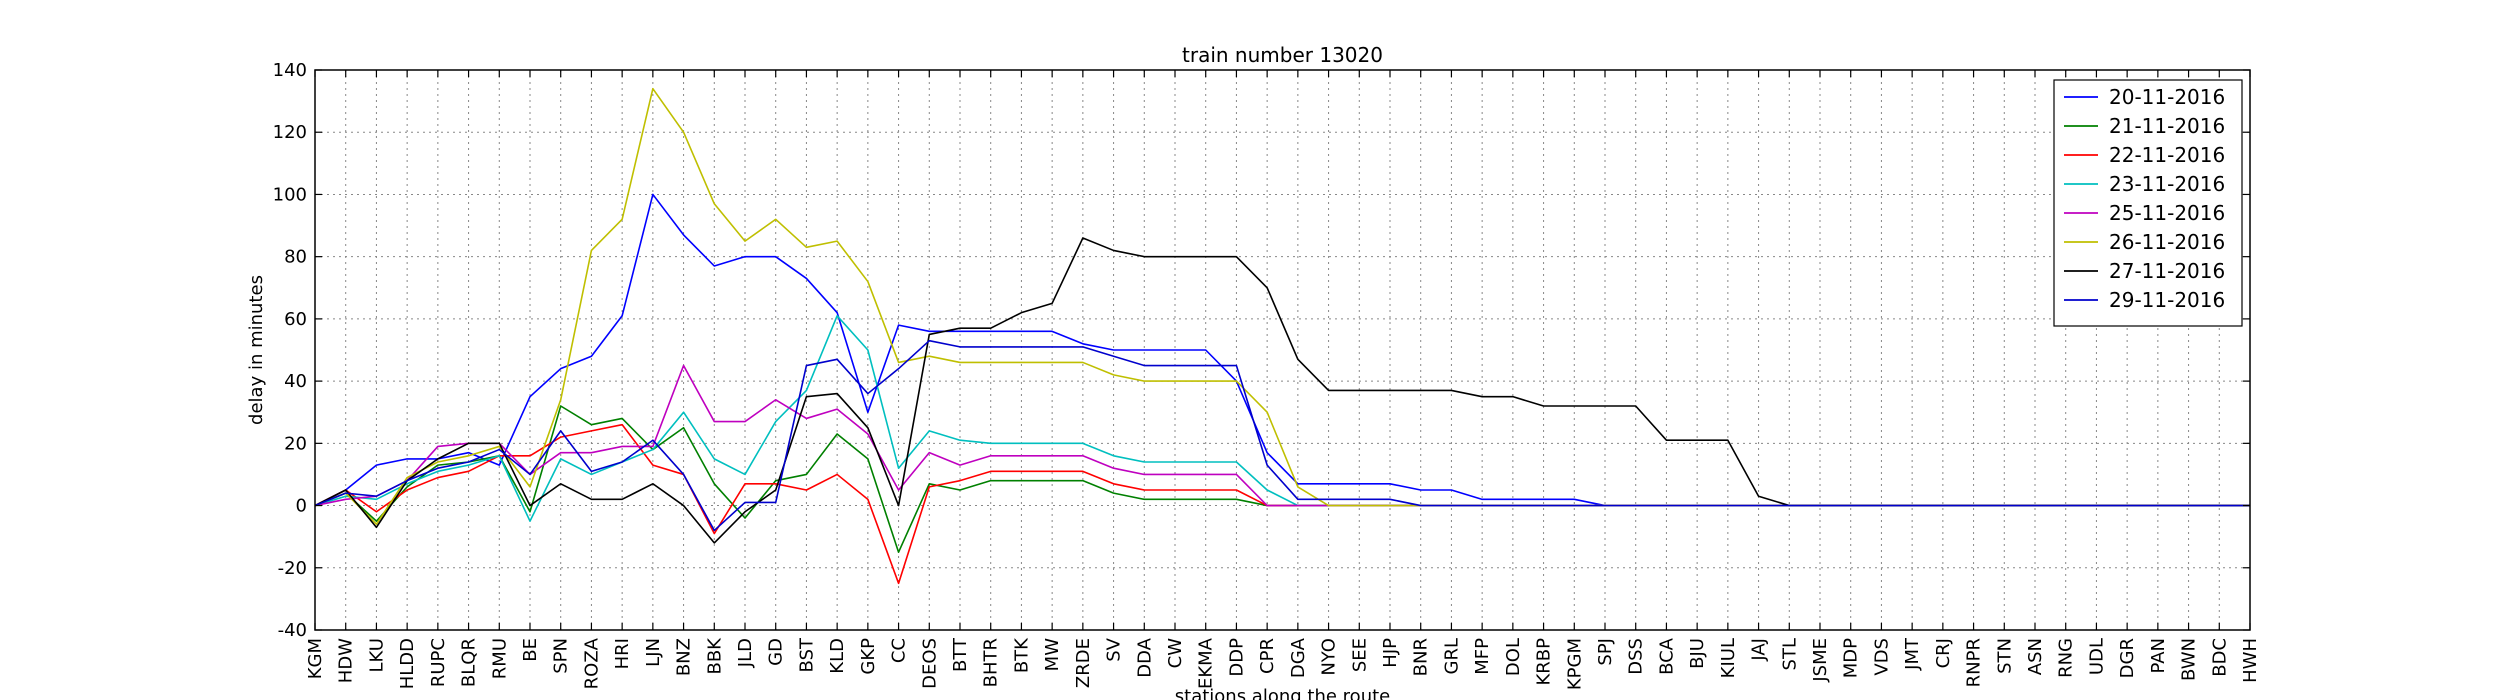 The image size is (2500, 700). Describe the element at coordinates (1052, 655) in the screenshot. I see `x-tick-label: MW` at that location.